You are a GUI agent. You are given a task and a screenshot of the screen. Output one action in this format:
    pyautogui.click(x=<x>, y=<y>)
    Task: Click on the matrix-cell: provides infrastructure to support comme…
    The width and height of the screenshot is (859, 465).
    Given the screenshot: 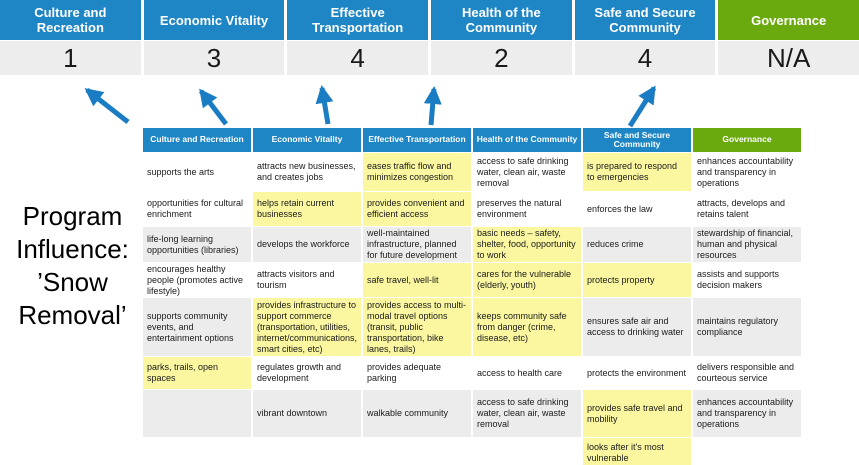 What is the action you would take?
    pyautogui.click(x=307, y=327)
    